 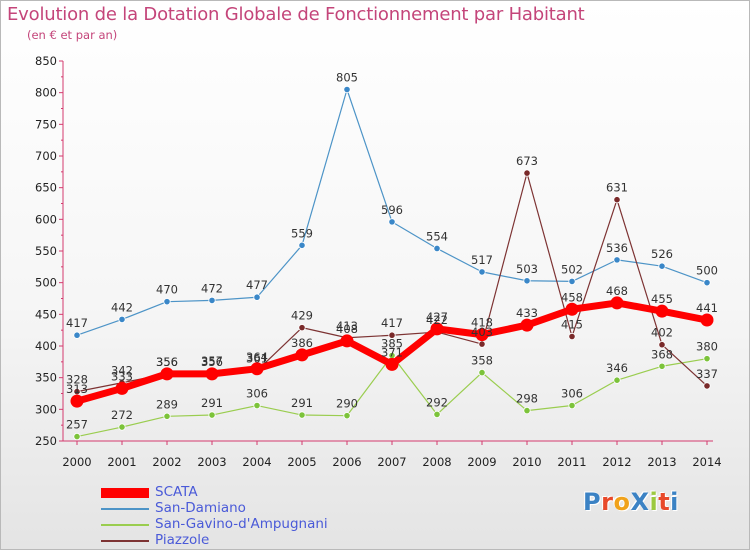 I want to click on y-tick-label: 350, so click(x=46, y=378).